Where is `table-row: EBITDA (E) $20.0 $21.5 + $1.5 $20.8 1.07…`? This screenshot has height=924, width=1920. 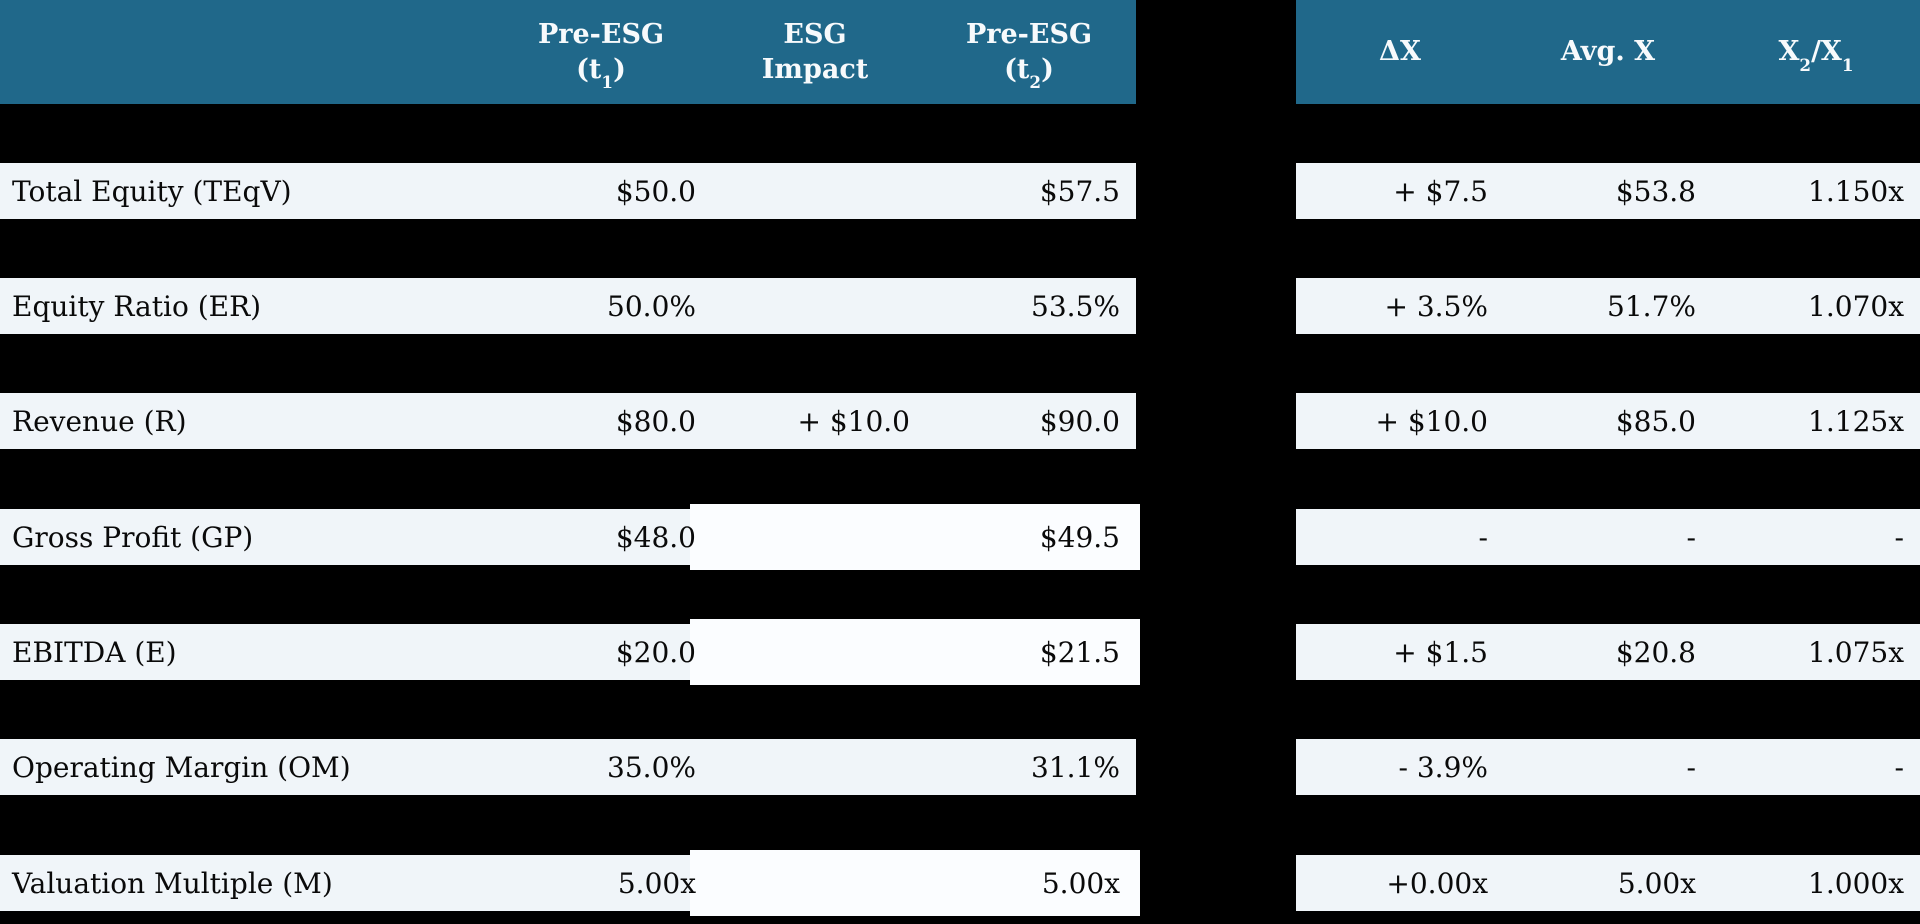
table-row: EBITDA (E) $20.0 $21.5 + $1.5 $20.8 1.07… is located at coordinates (960, 652).